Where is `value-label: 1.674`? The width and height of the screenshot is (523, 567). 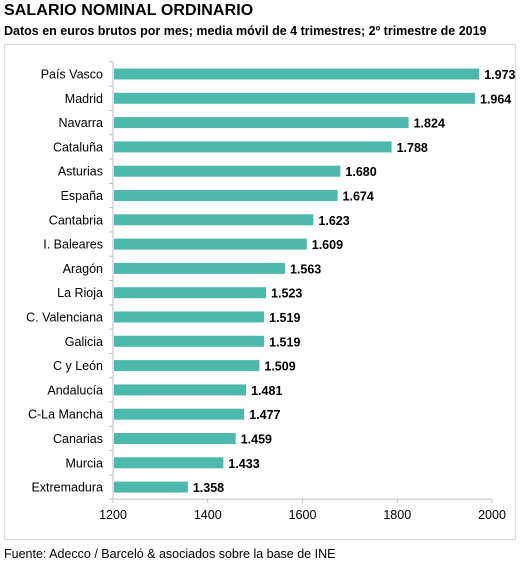
value-label: 1.674 is located at coordinates (358, 197).